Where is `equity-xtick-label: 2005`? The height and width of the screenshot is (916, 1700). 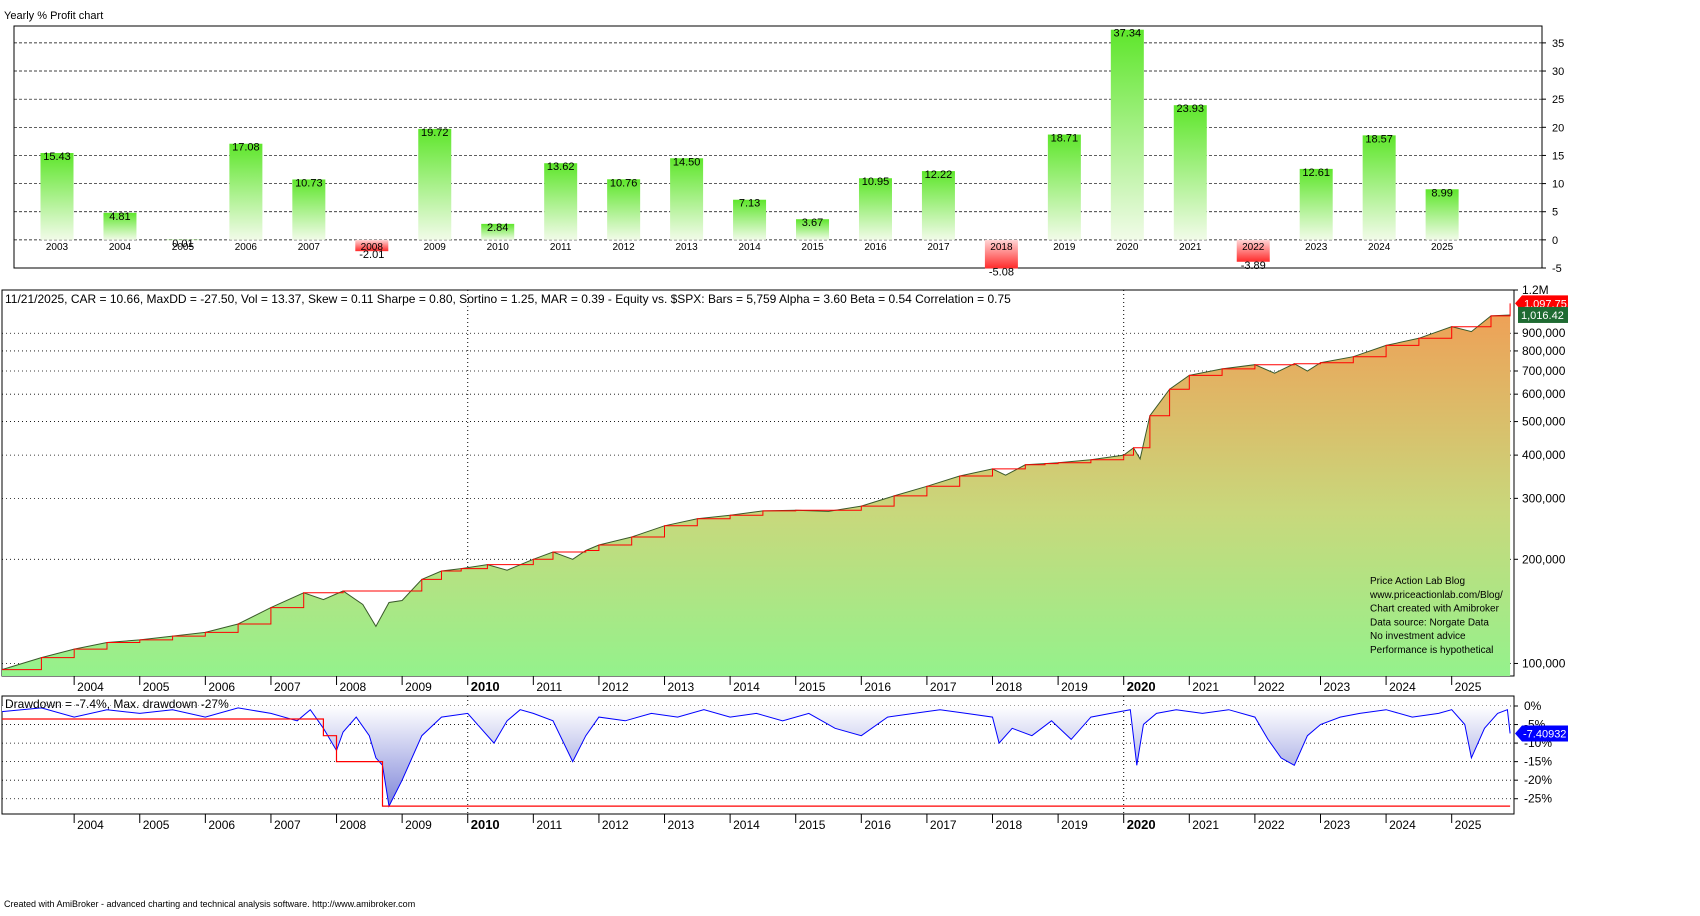 equity-xtick-label: 2005 is located at coordinates (156, 687).